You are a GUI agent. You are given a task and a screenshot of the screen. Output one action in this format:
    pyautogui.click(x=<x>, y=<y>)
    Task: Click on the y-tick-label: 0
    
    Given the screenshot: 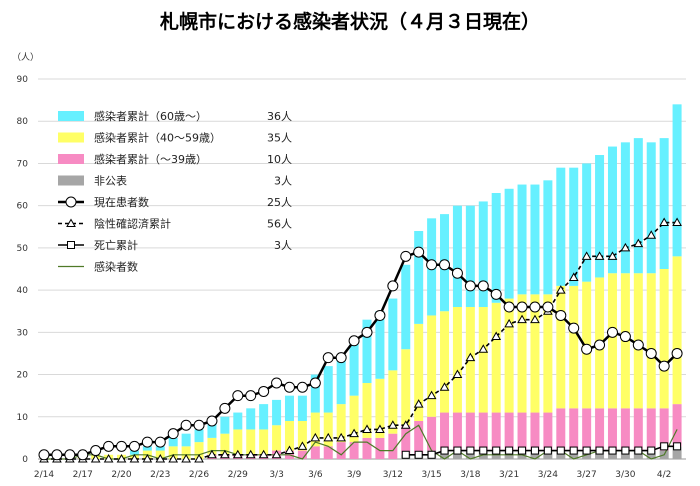 What is the action you would take?
    pyautogui.click(x=25, y=460)
    